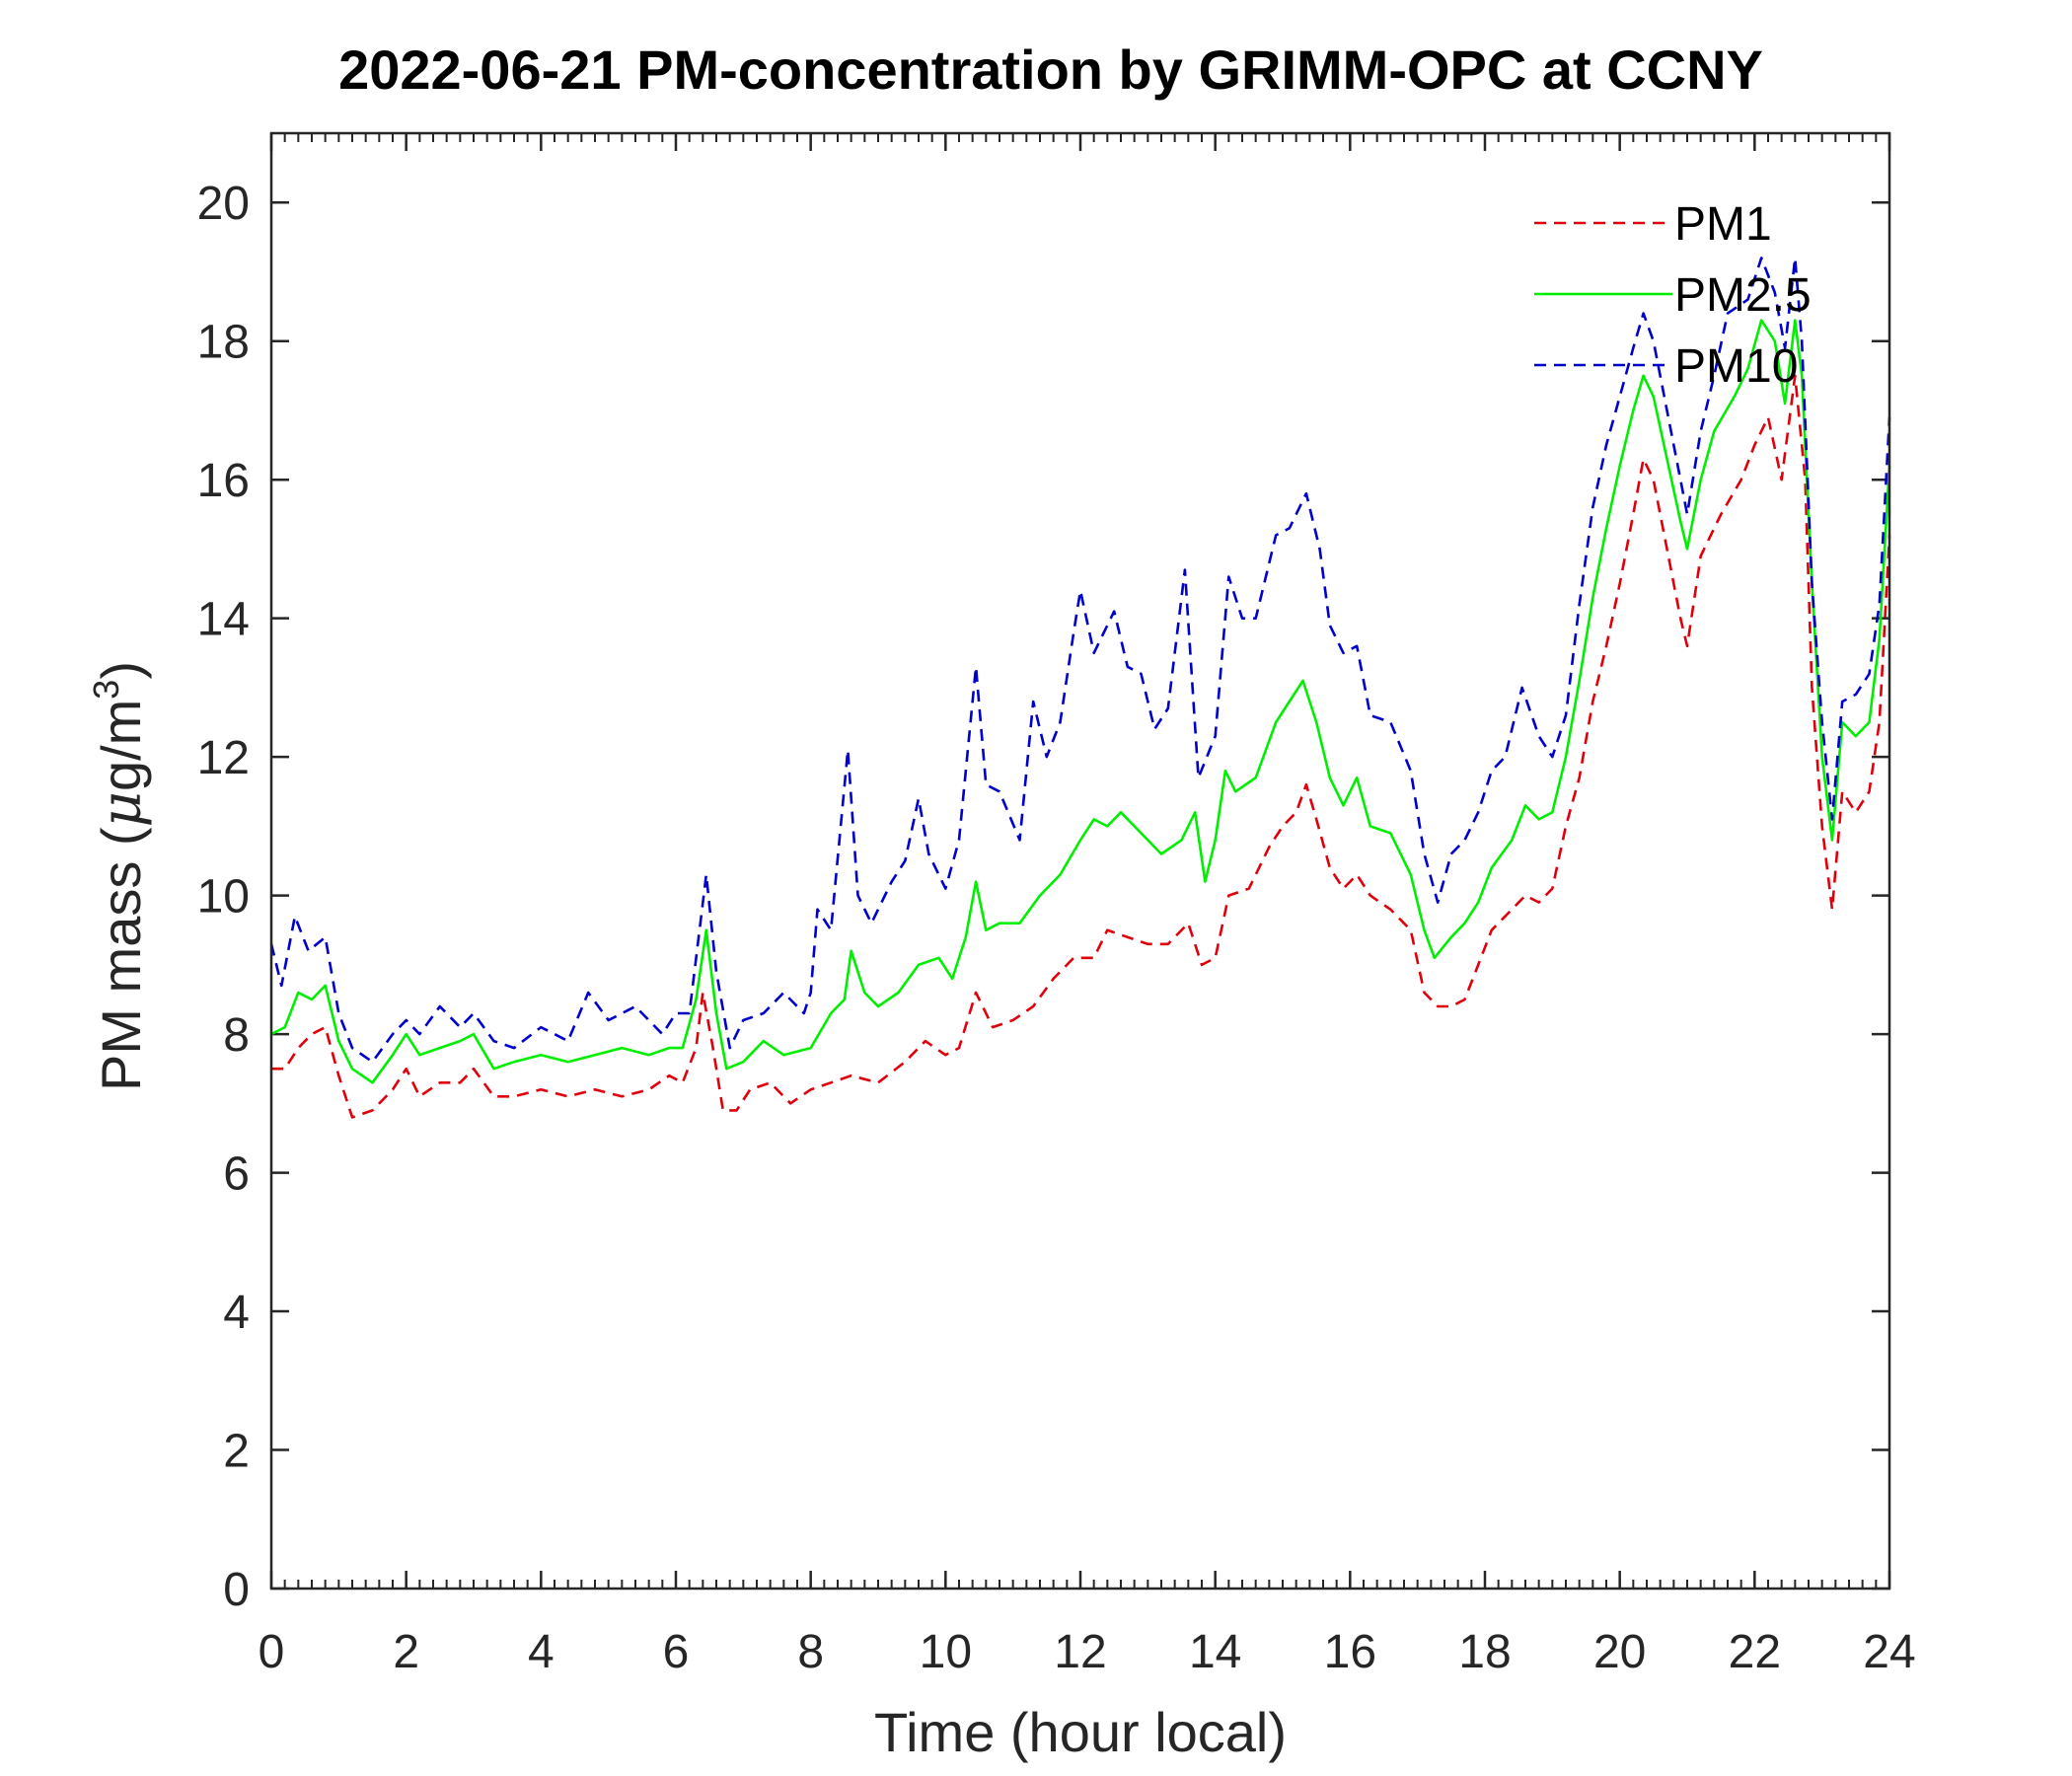 This screenshot has width=2072, height=1776. I want to click on x-tick-label: 6, so click(677, 1652).